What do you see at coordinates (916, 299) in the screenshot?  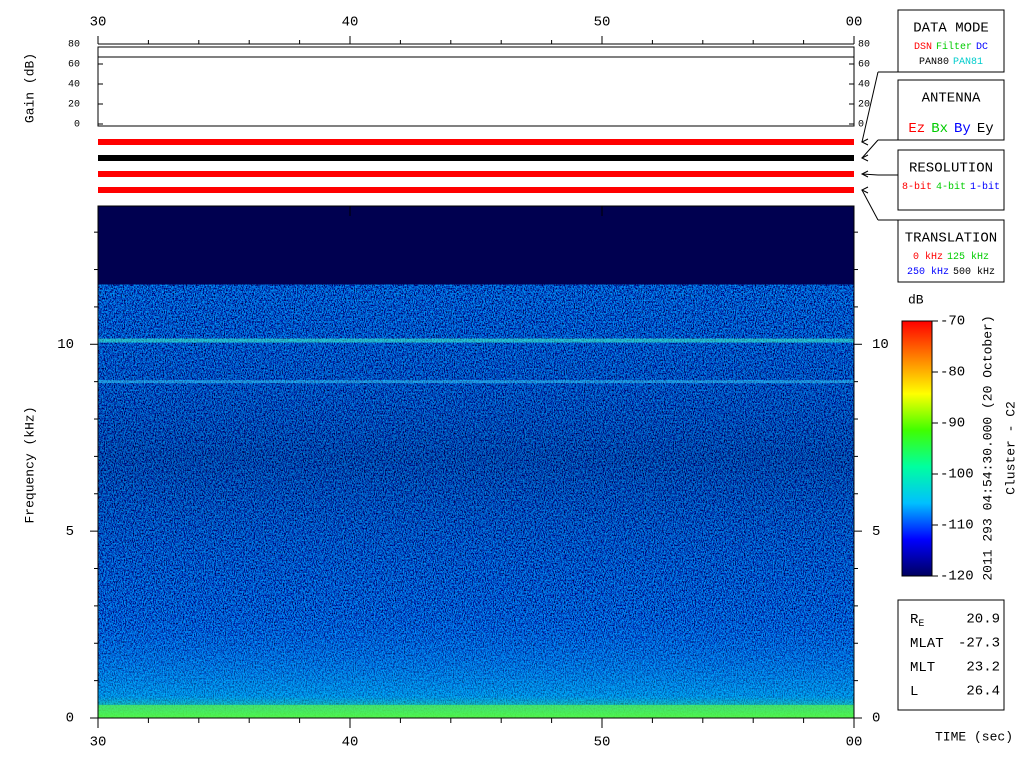 I see `colorbar-label: dB` at bounding box center [916, 299].